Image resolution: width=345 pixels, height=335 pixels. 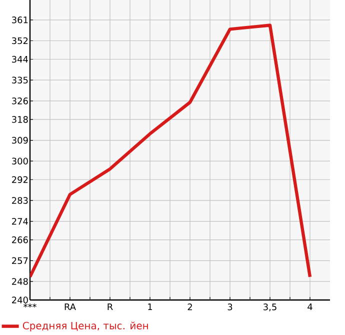 I want to click on y-tick-label: 352, so click(x=20, y=40).